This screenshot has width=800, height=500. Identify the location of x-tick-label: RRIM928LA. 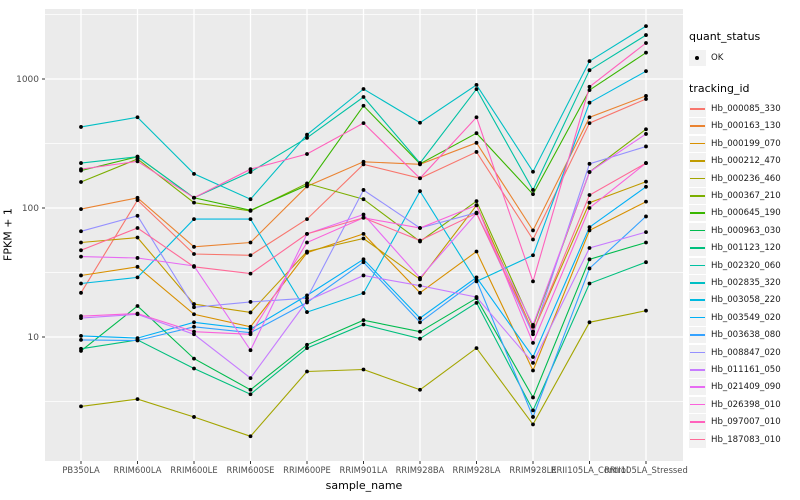
(477, 470).